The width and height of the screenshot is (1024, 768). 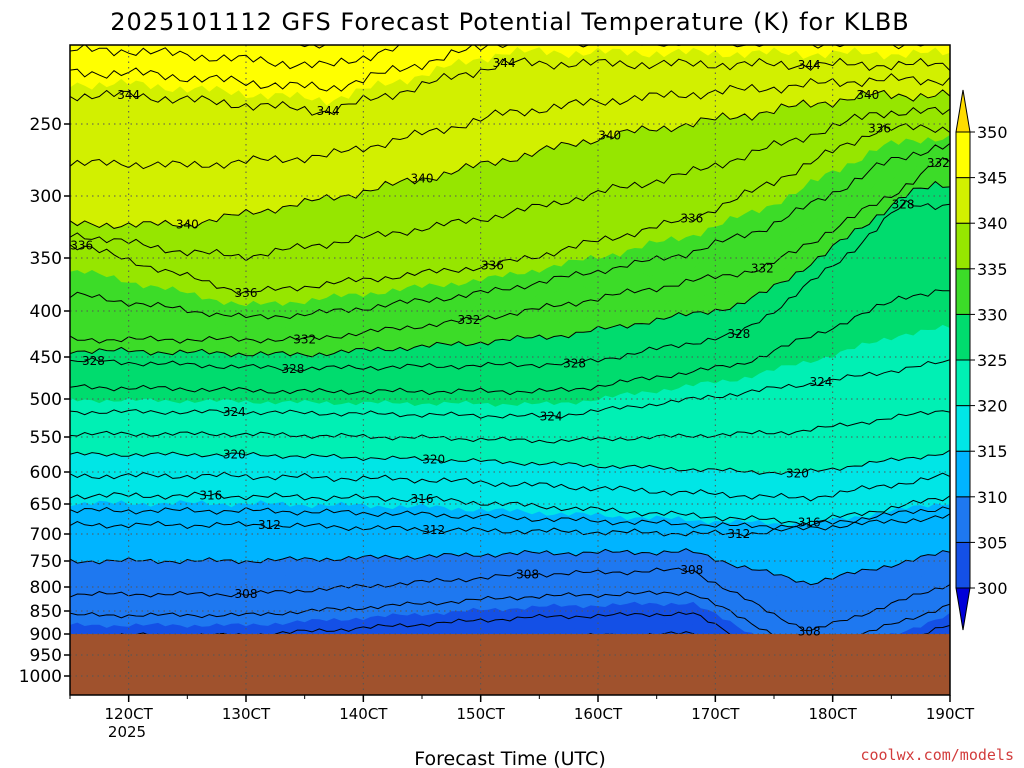 I want to click on colorbar: 300 305 310 315 320 325 330 335 340 345 350, so click(x=981, y=360).